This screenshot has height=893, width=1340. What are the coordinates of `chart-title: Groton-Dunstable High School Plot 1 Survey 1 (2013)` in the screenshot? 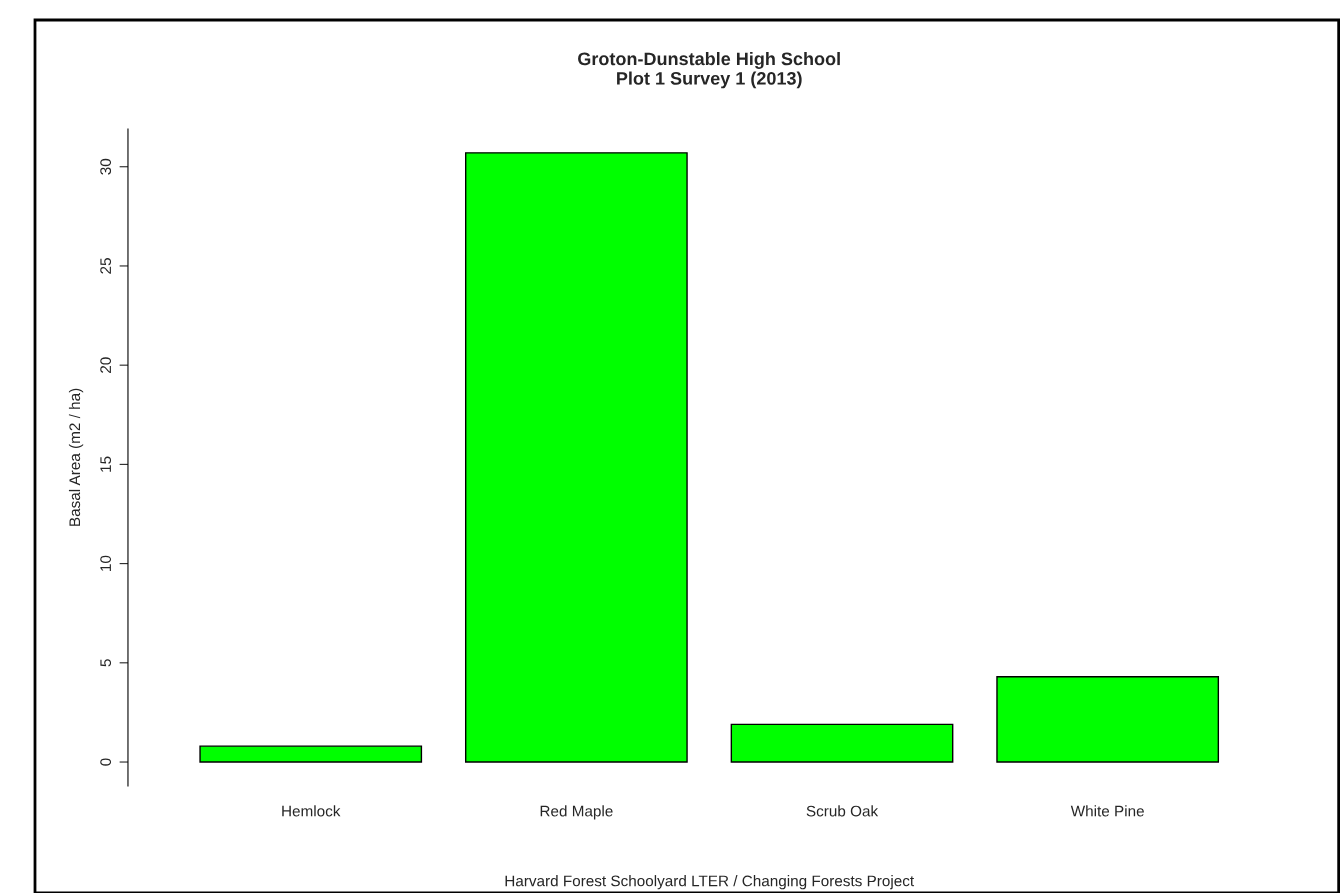 It's located at (709, 70).